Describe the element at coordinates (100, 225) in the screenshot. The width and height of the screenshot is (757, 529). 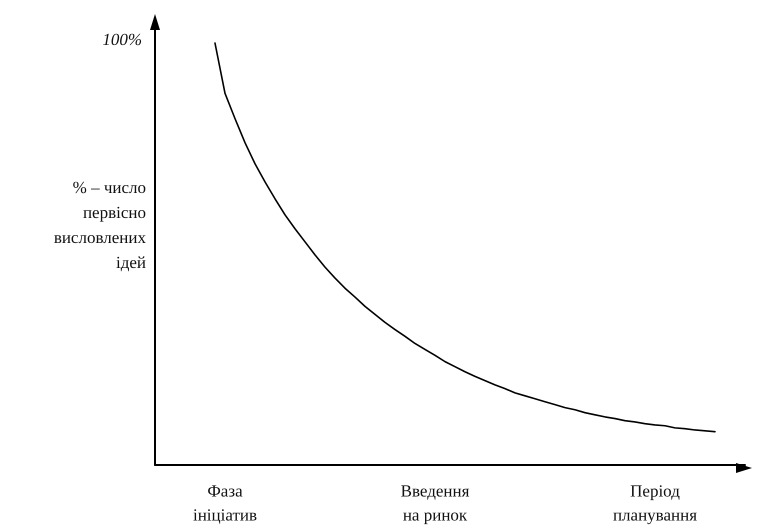
I see `y-axis-title: % – число первісно висловлених ідей` at that location.